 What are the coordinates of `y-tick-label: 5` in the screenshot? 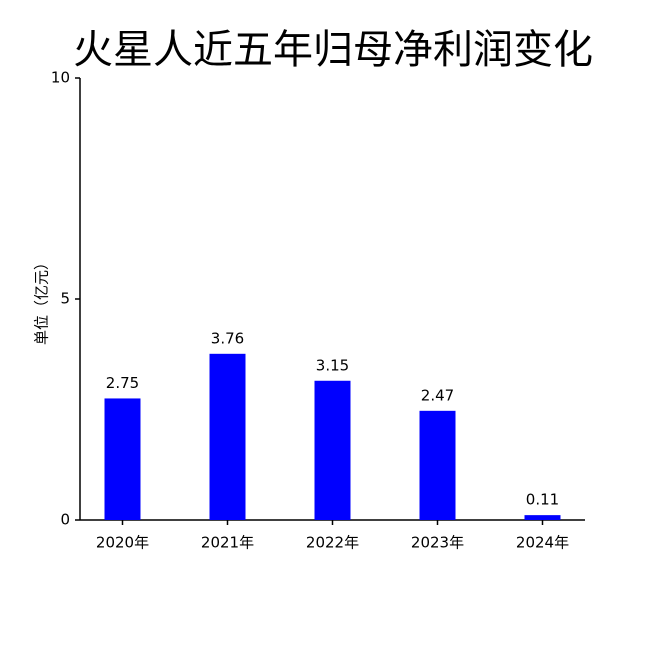 It's located at (65, 299).